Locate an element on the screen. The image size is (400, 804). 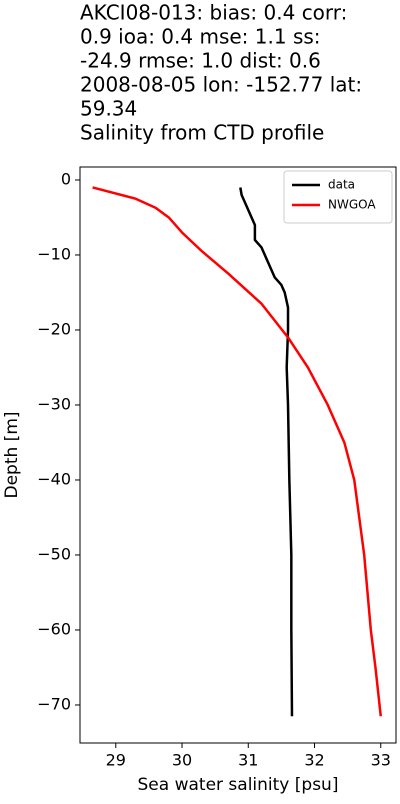
y-tick-label: −50 is located at coordinates (54, 553).